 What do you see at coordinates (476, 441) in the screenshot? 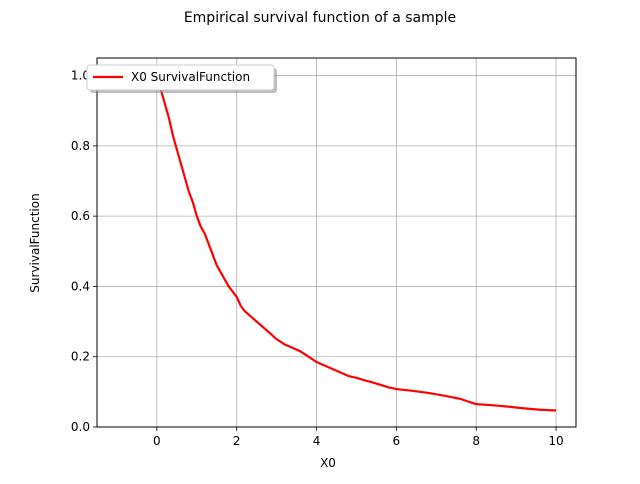
I see `x-tick-label: 8` at bounding box center [476, 441].